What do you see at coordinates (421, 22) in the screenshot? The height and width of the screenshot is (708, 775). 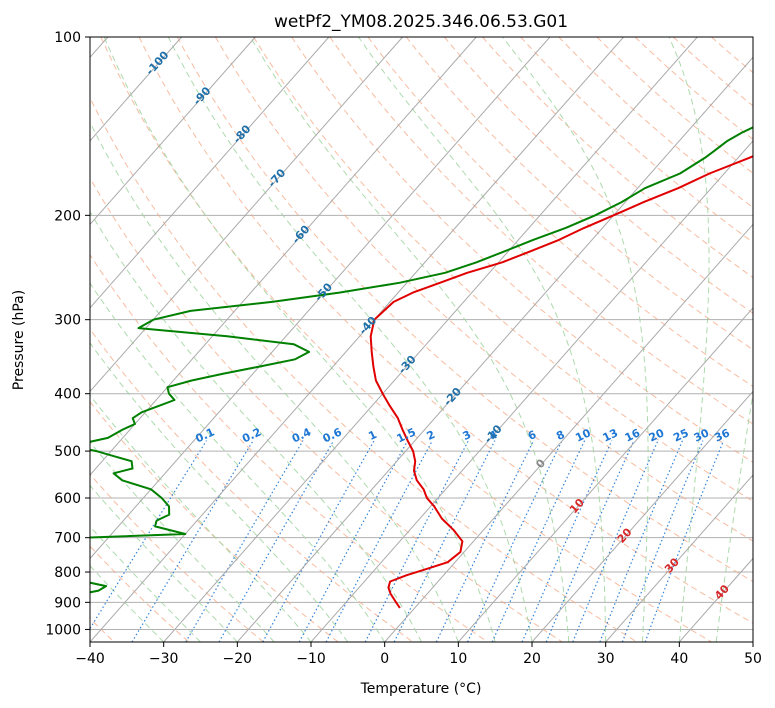 I see `chart-title: wetPf2_YM08.2025.346.06.53.G01` at bounding box center [421, 22].